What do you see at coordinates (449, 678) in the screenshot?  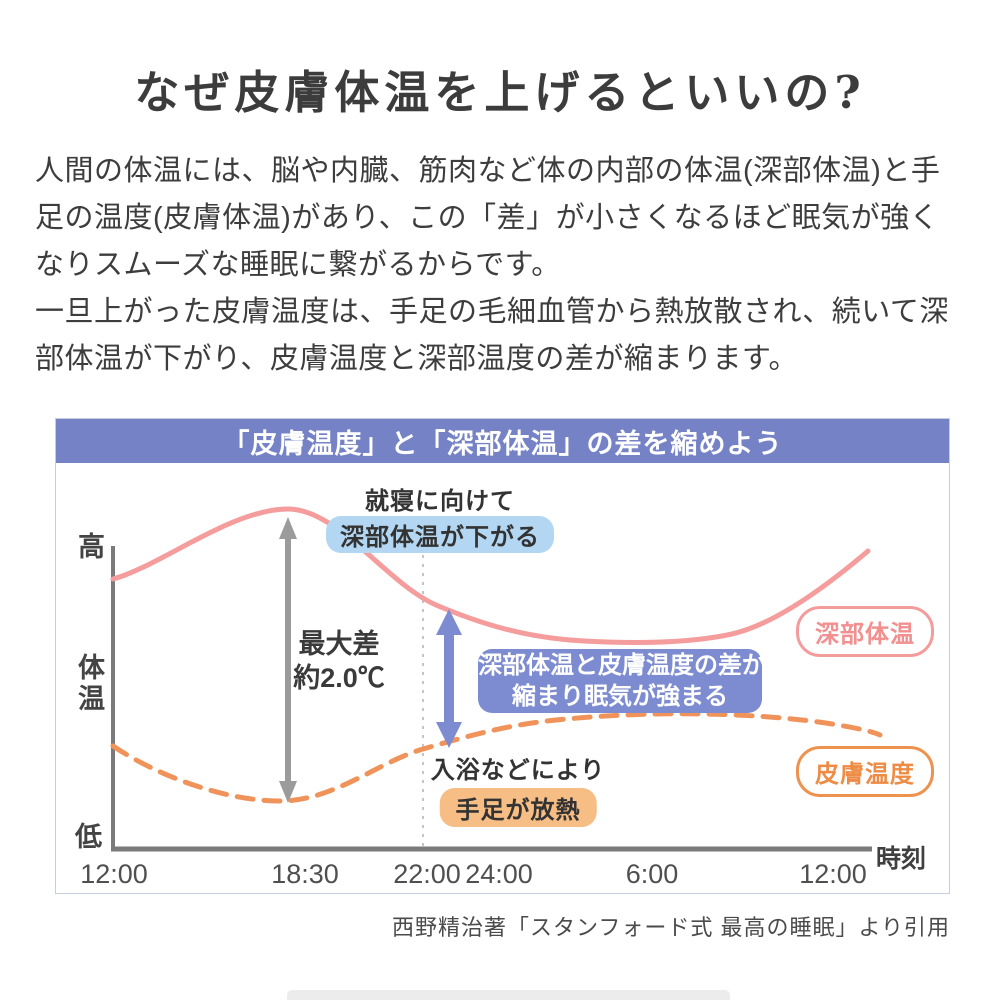 I see `gap-arrow` at bounding box center [449, 678].